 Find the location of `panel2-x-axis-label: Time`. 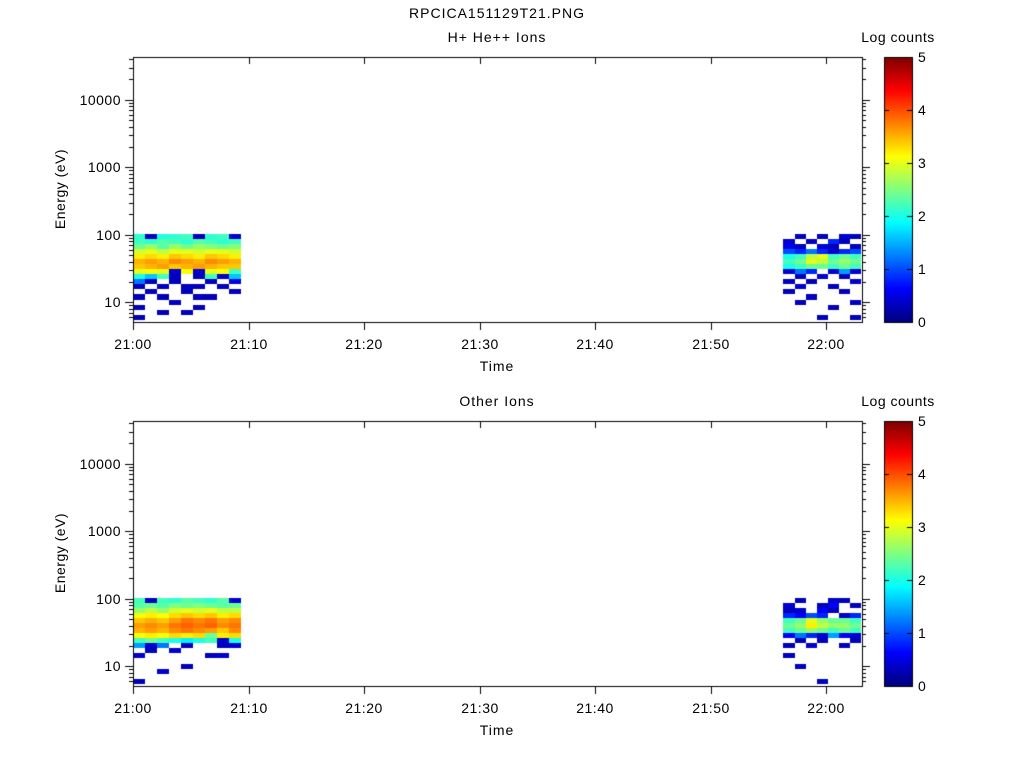

panel2-x-axis-label: Time is located at coordinates (497, 730).